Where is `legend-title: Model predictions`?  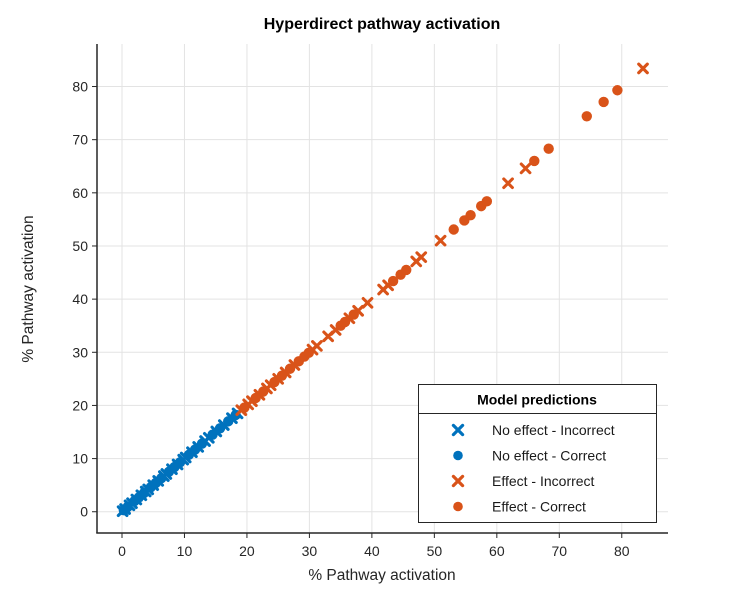 legend-title: Model predictions is located at coordinates (537, 400).